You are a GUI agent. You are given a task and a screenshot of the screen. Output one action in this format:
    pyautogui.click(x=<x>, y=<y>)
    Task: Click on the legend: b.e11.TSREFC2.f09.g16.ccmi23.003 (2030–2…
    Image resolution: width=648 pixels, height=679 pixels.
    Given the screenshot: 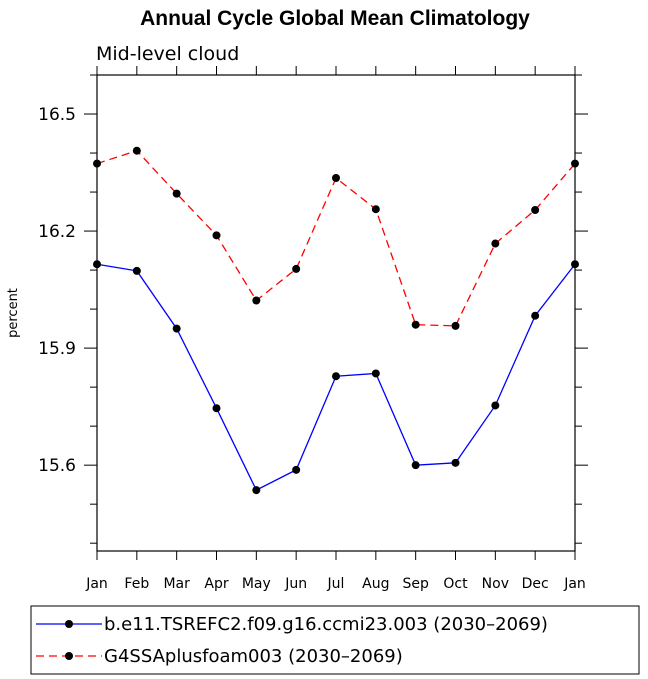 What is the action you would take?
    pyautogui.click(x=335, y=640)
    